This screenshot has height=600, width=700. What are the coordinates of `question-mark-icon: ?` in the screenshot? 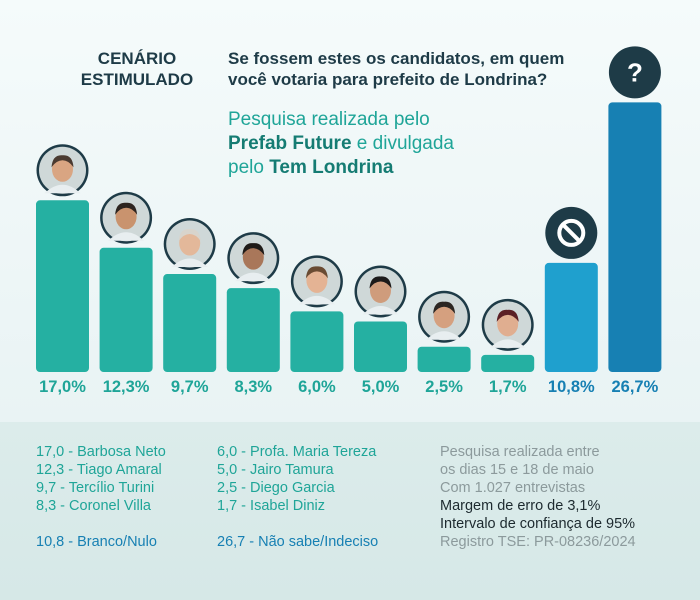 It's located at (634, 72).